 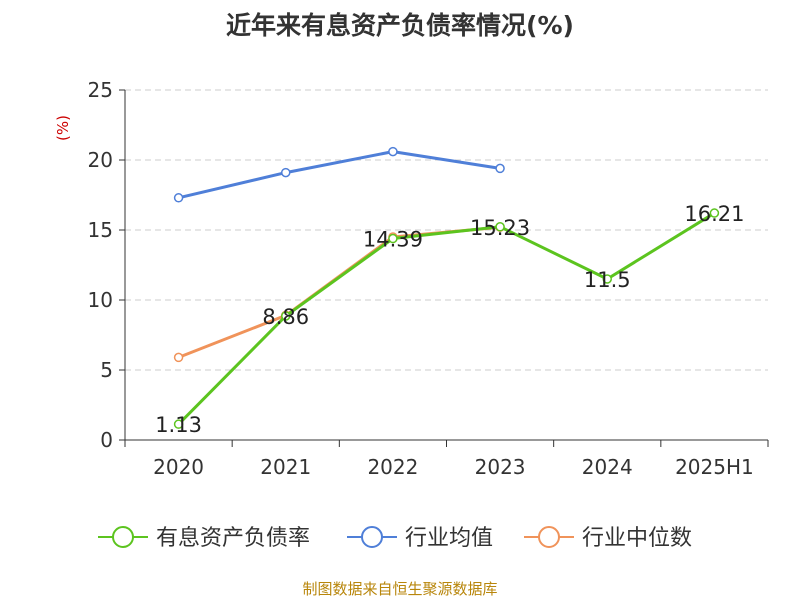 I want to click on y-axis-unit: (%), so click(x=63, y=128).